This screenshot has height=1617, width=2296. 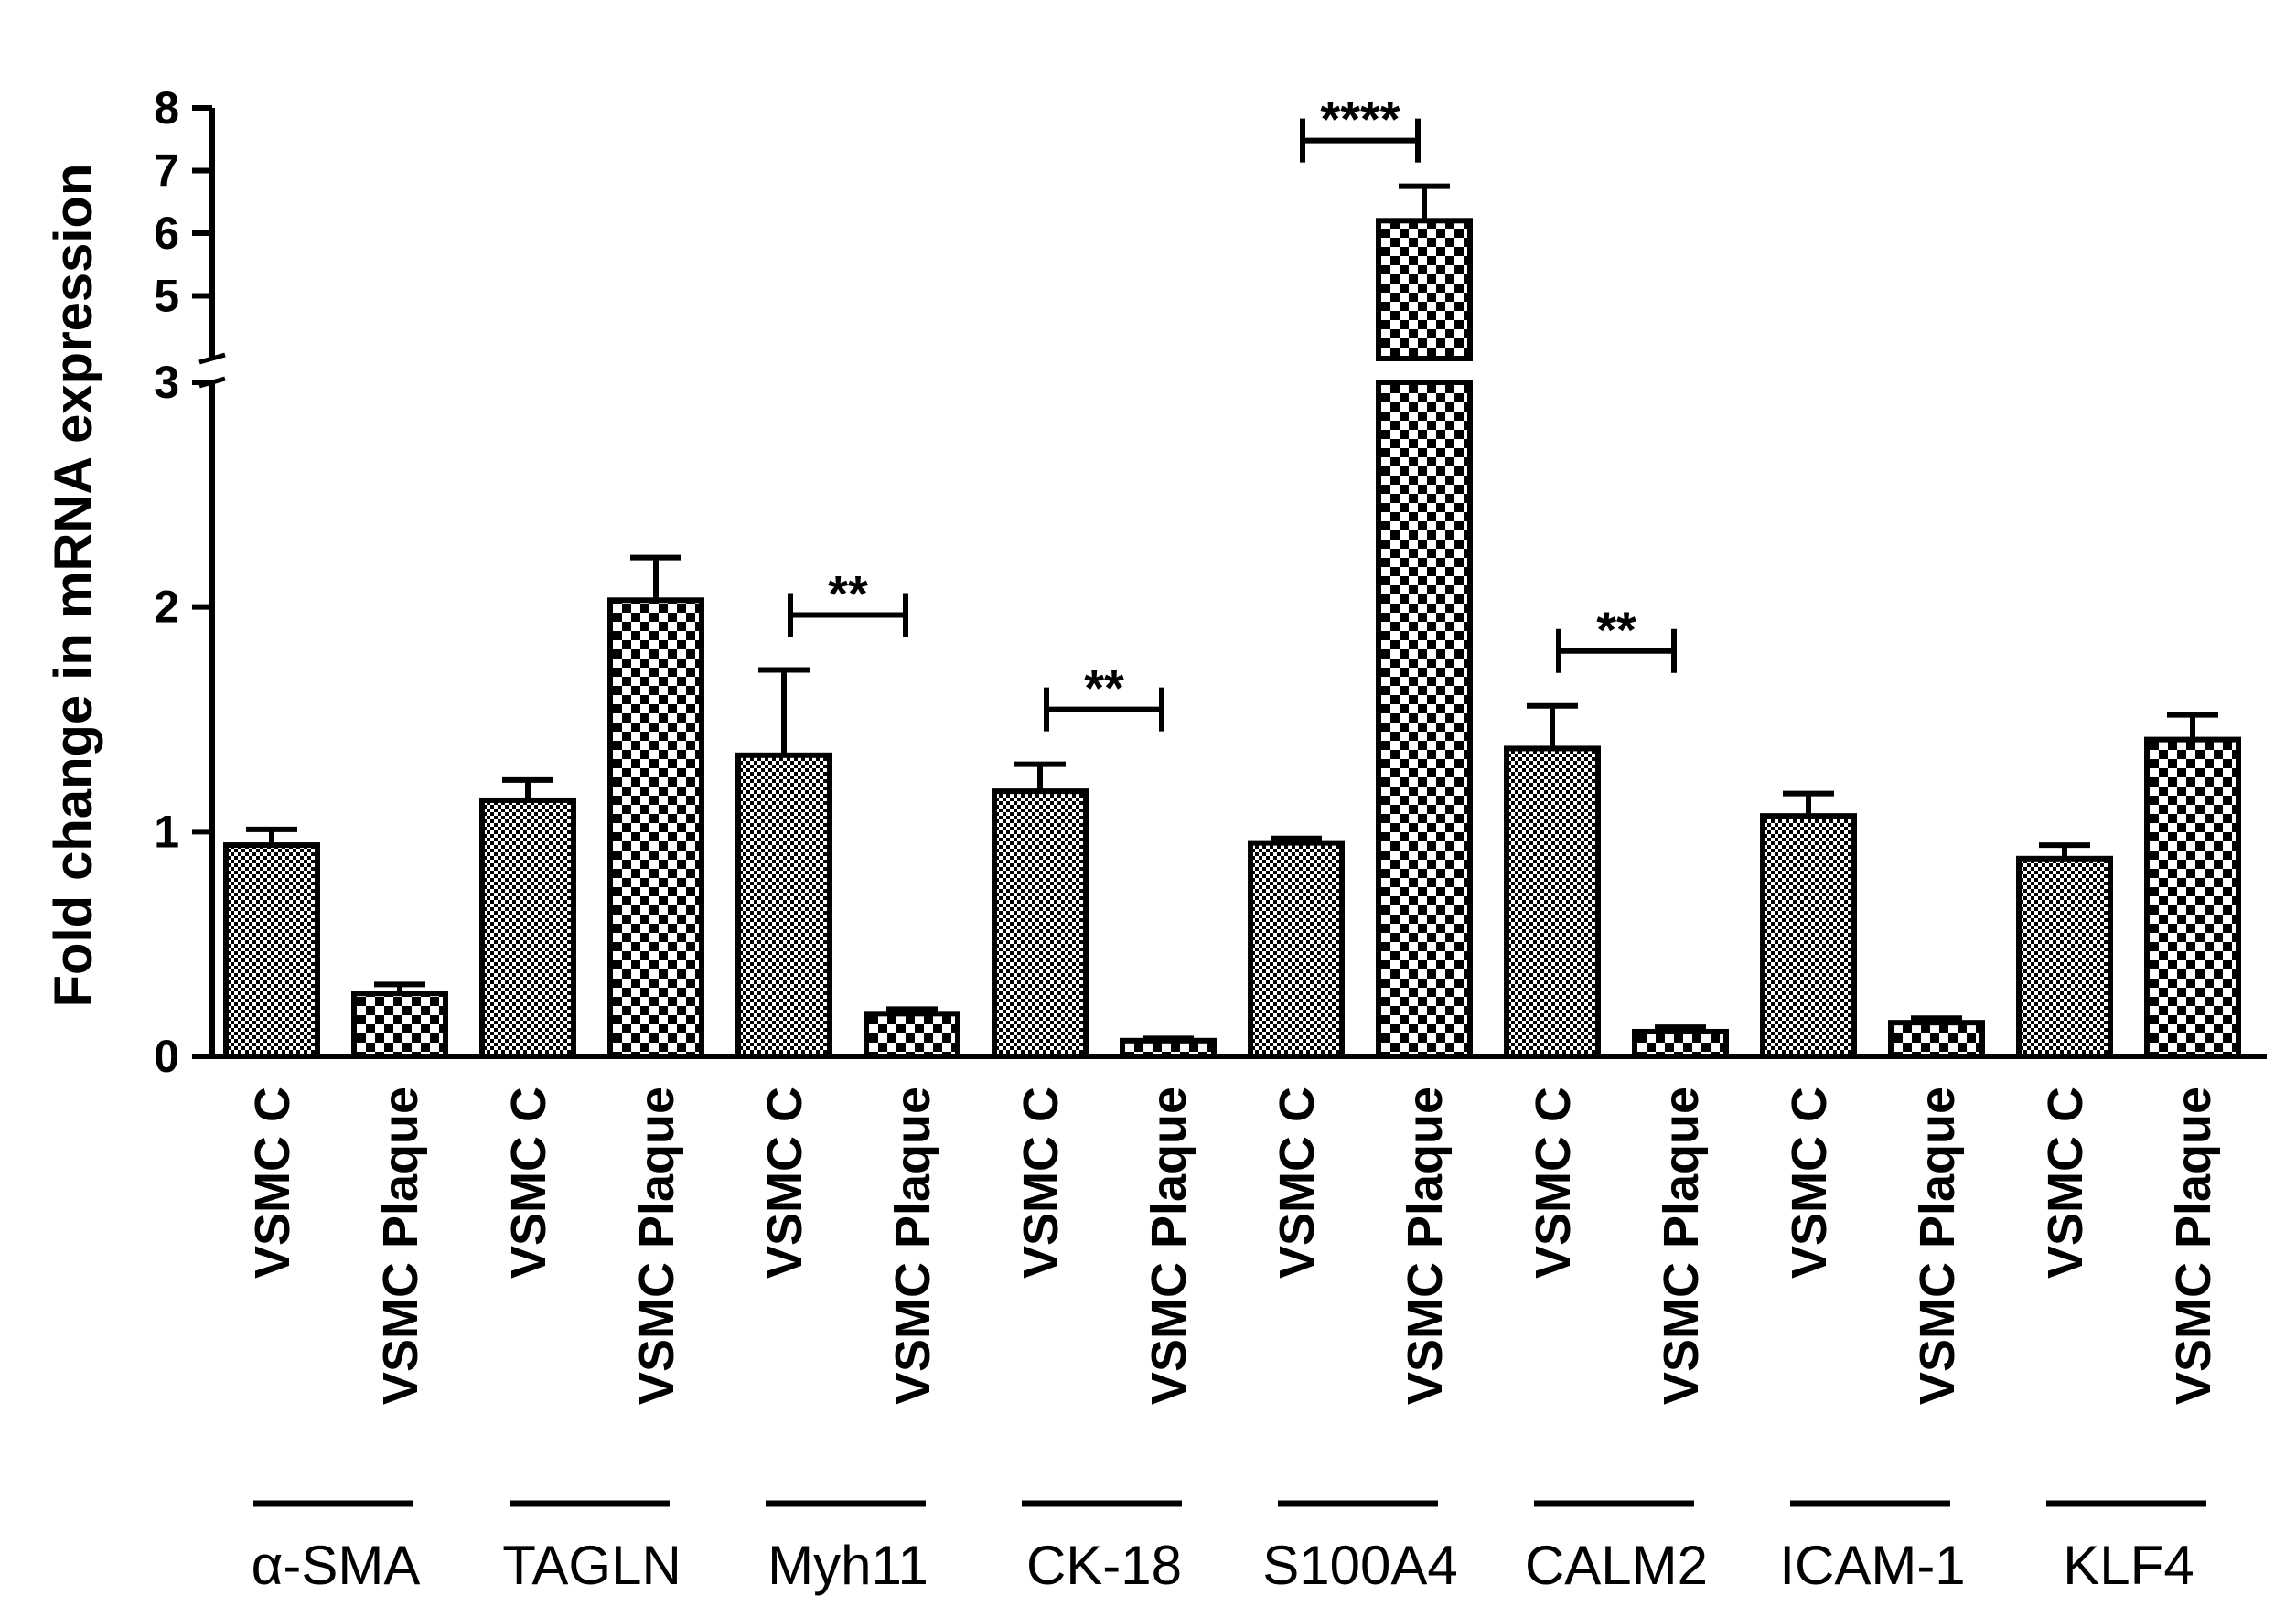 What do you see at coordinates (336, 1565) in the screenshot?
I see `group-label-α-SMA: α-SMA` at bounding box center [336, 1565].